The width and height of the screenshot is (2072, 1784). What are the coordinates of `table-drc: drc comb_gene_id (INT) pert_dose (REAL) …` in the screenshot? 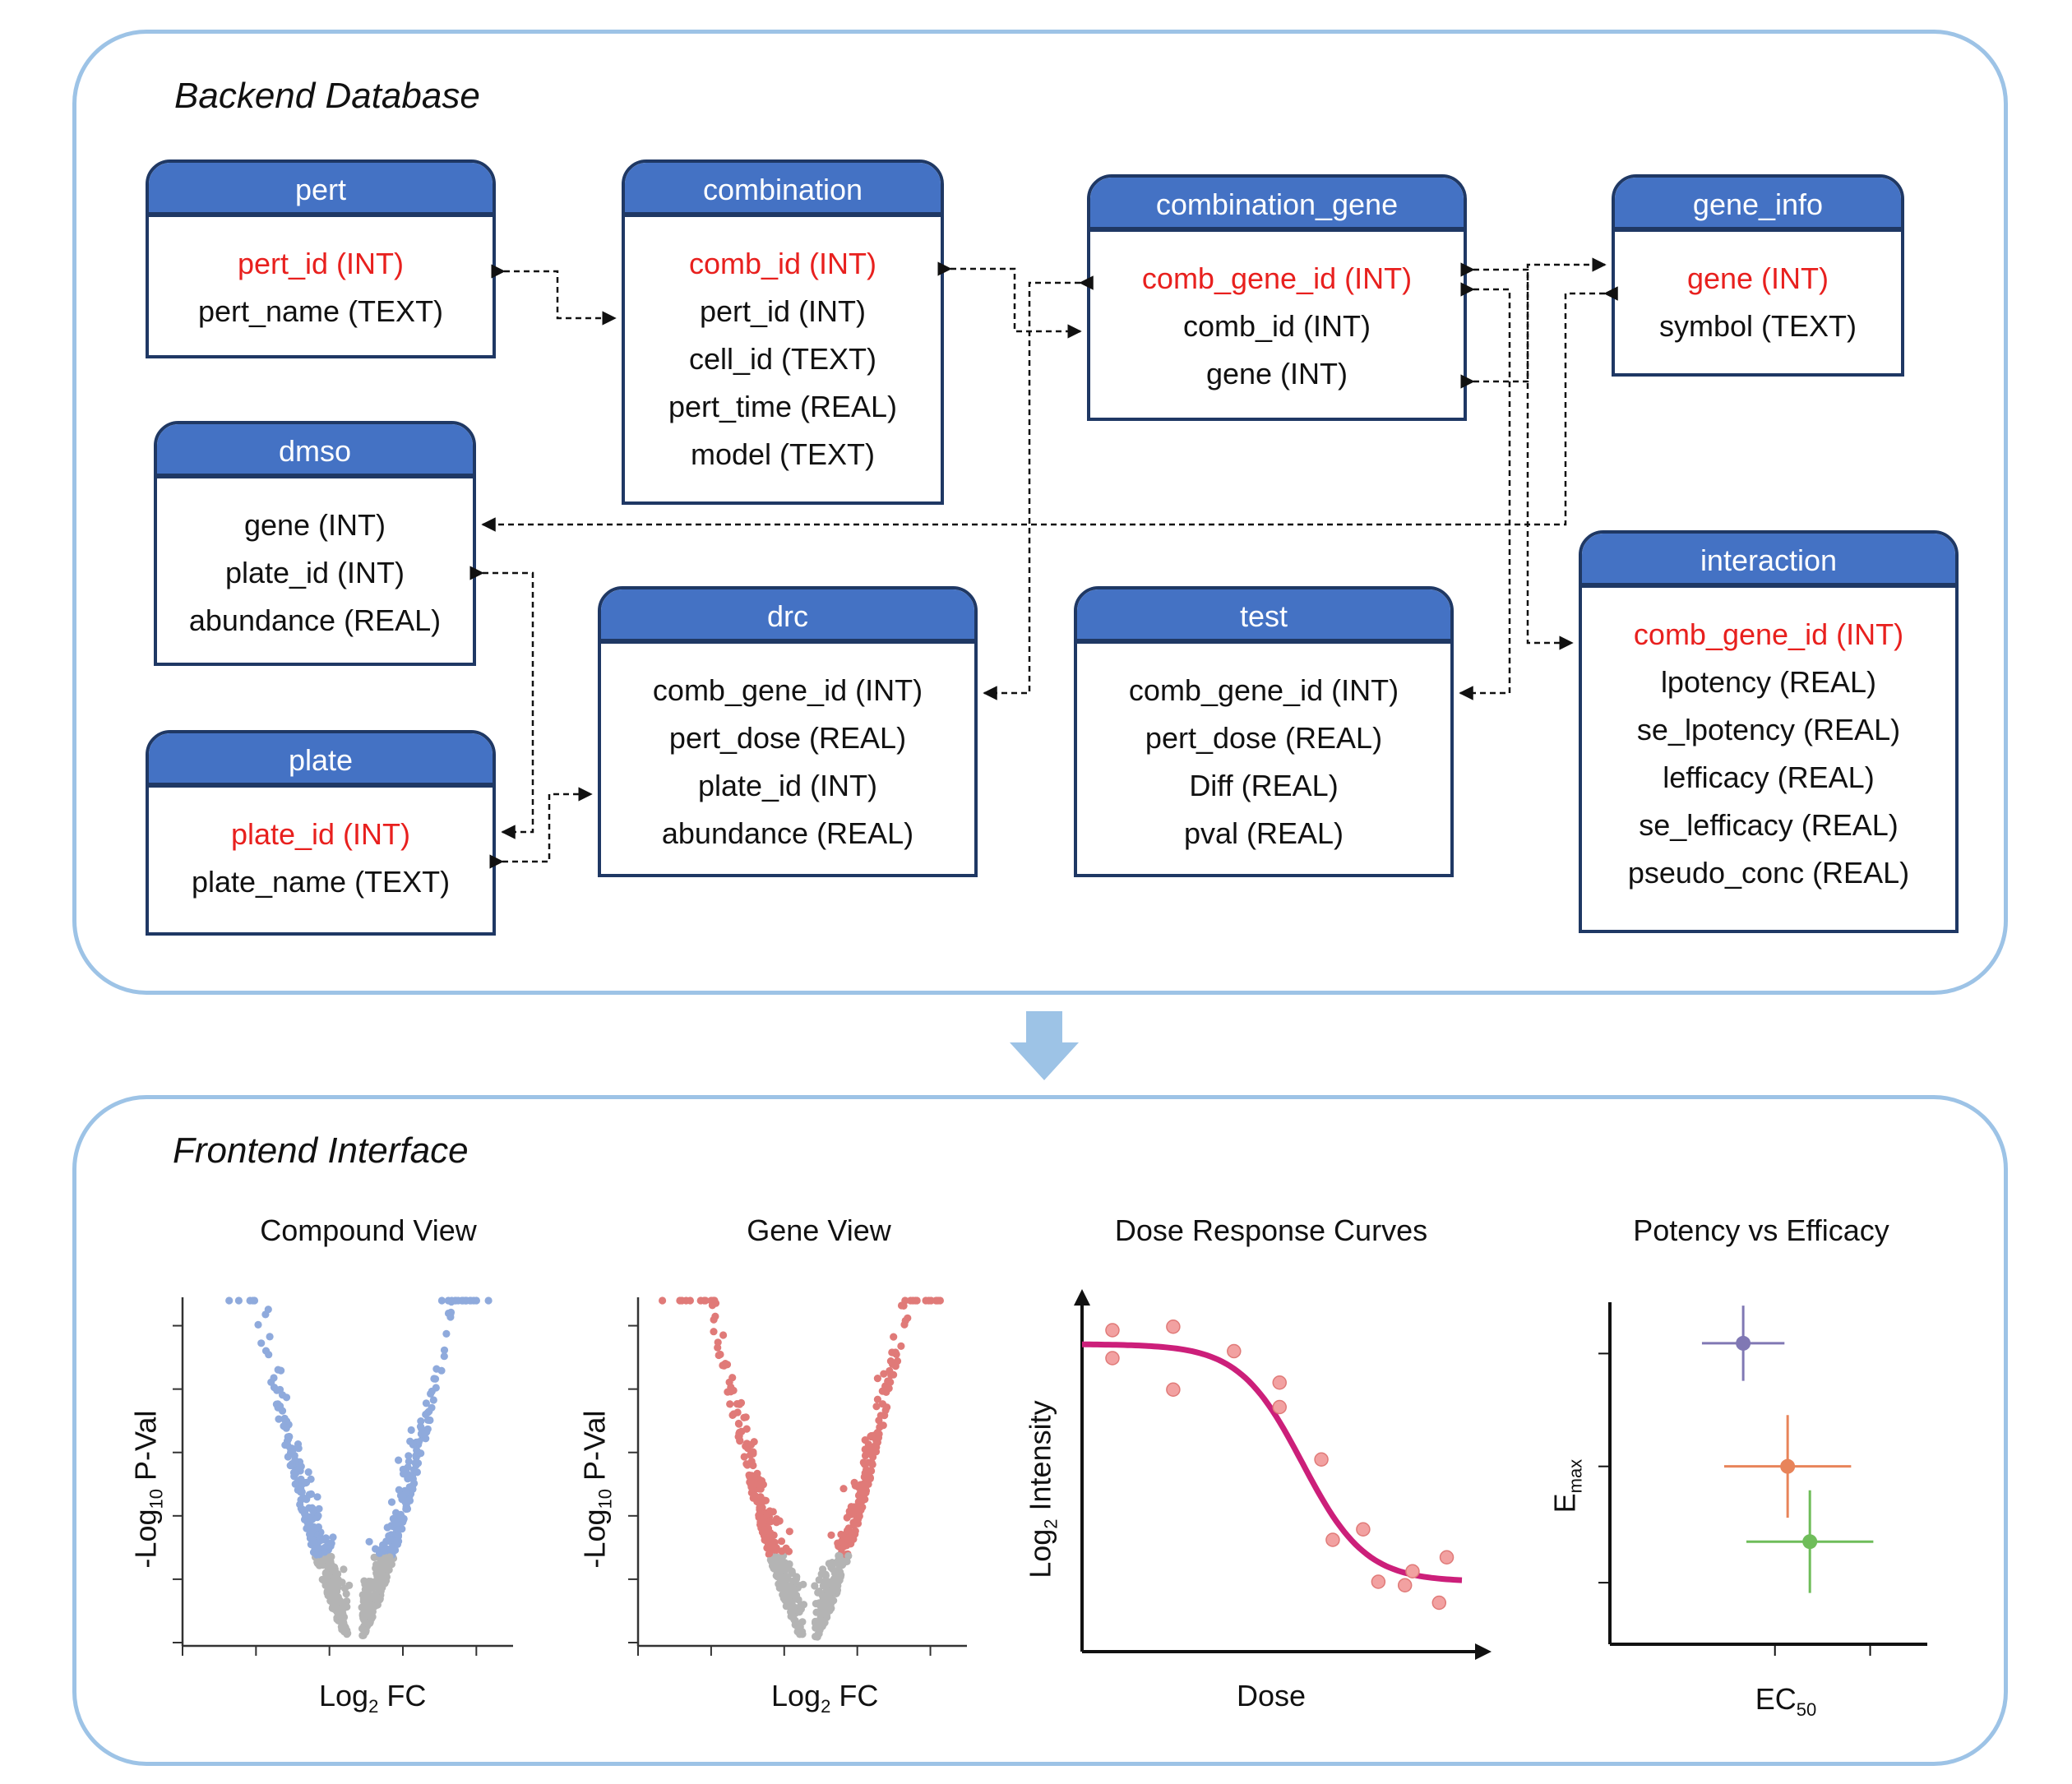 It's located at (788, 732).